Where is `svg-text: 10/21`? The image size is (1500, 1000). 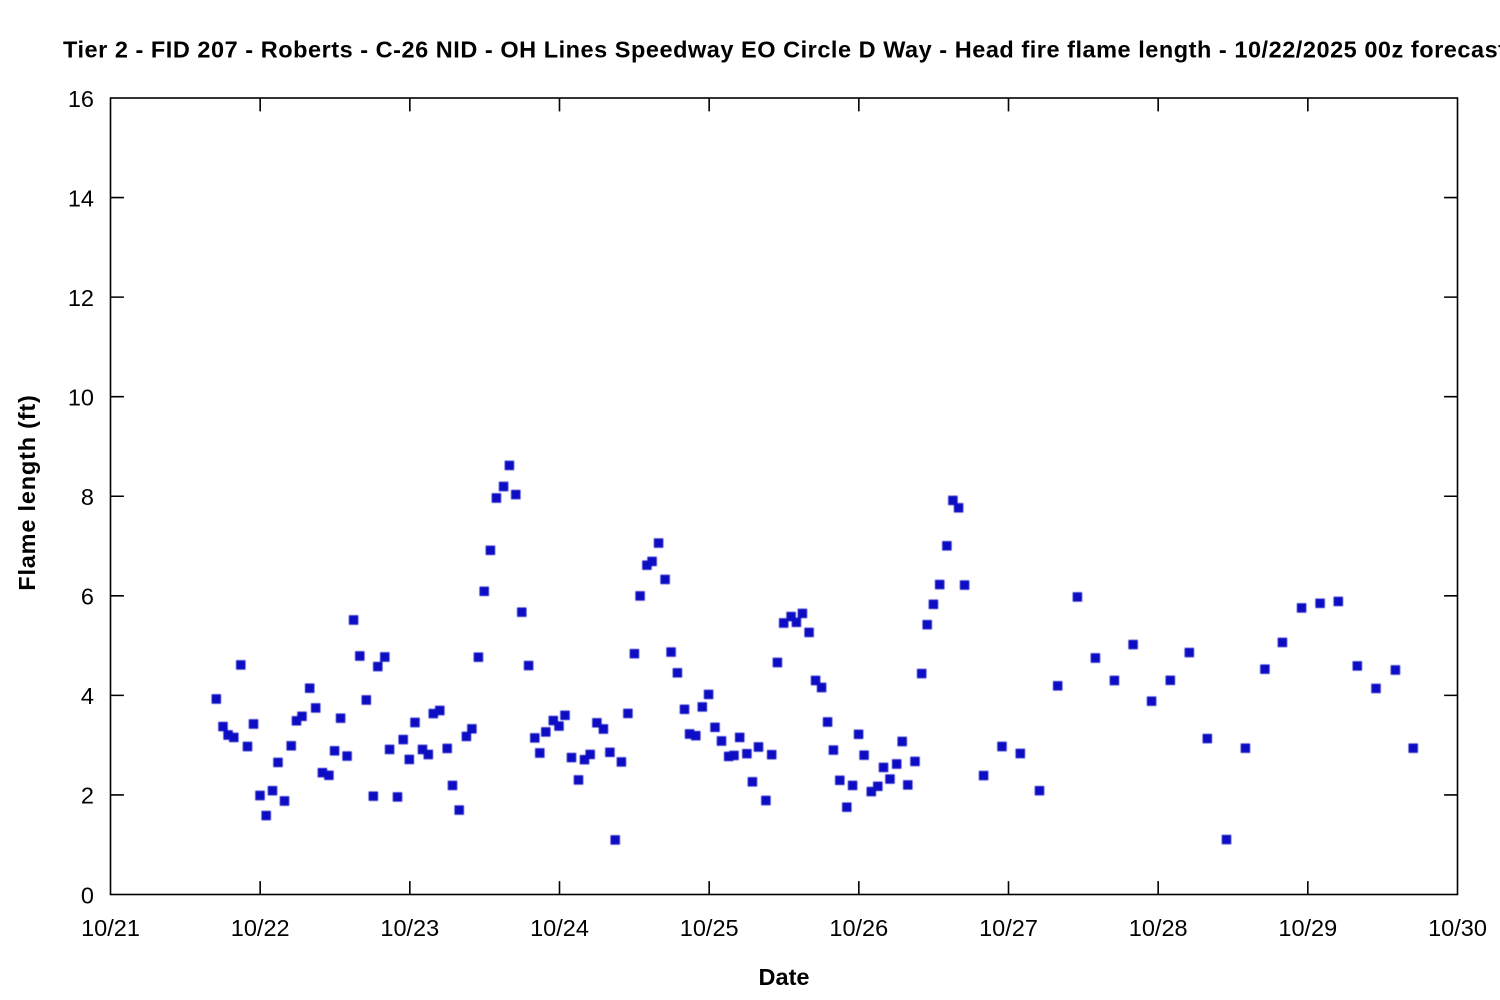 svg-text: 10/21 is located at coordinates (110, 928).